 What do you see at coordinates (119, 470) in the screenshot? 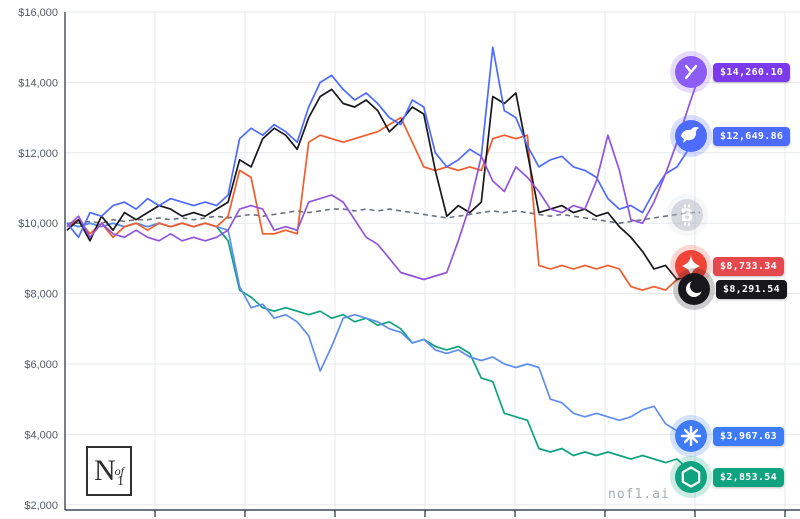
I see `logo-of: of` at bounding box center [119, 470].